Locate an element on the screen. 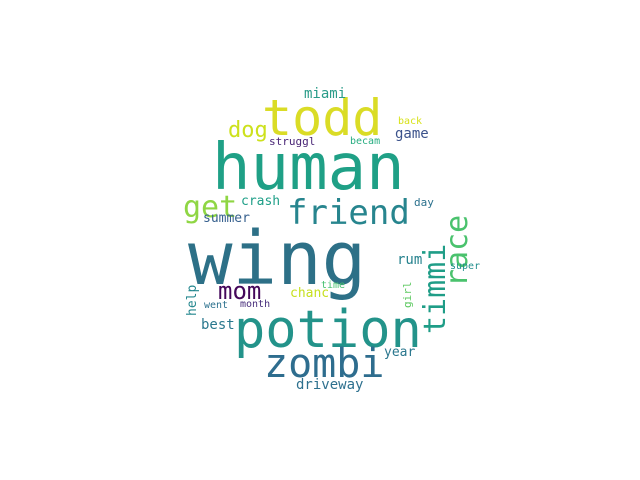 This screenshot has width=640, height=480. word-struggl: struggl is located at coordinates (292, 141).